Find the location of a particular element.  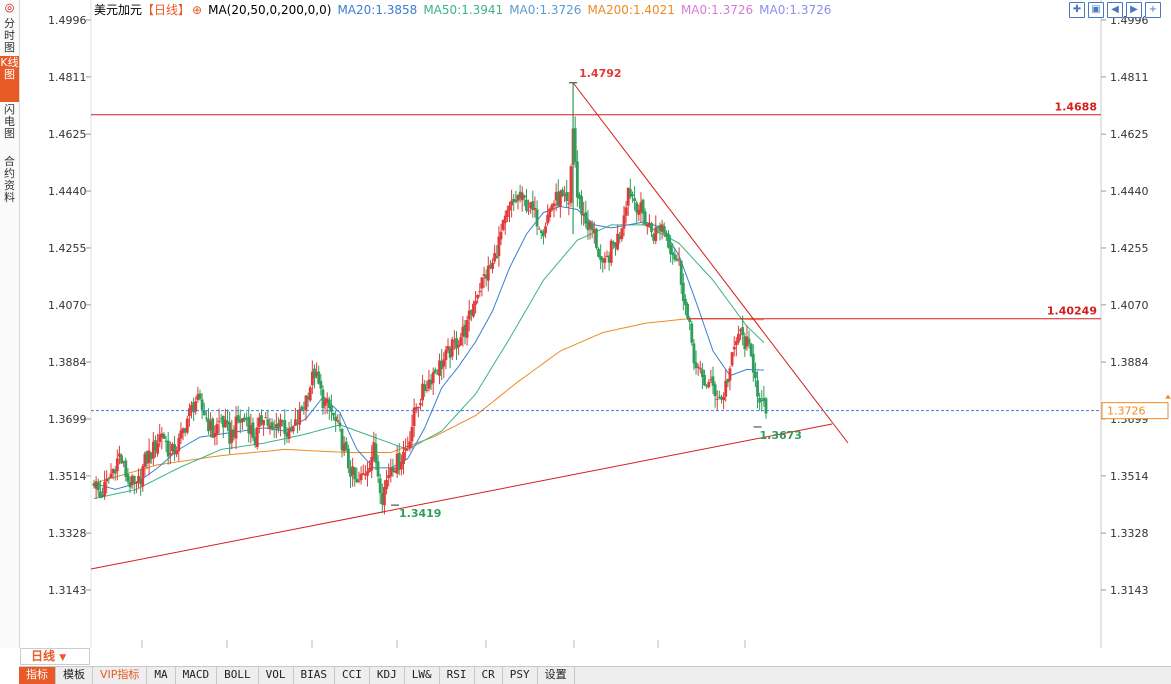

target-icon: ◎ is located at coordinates (9, 7).